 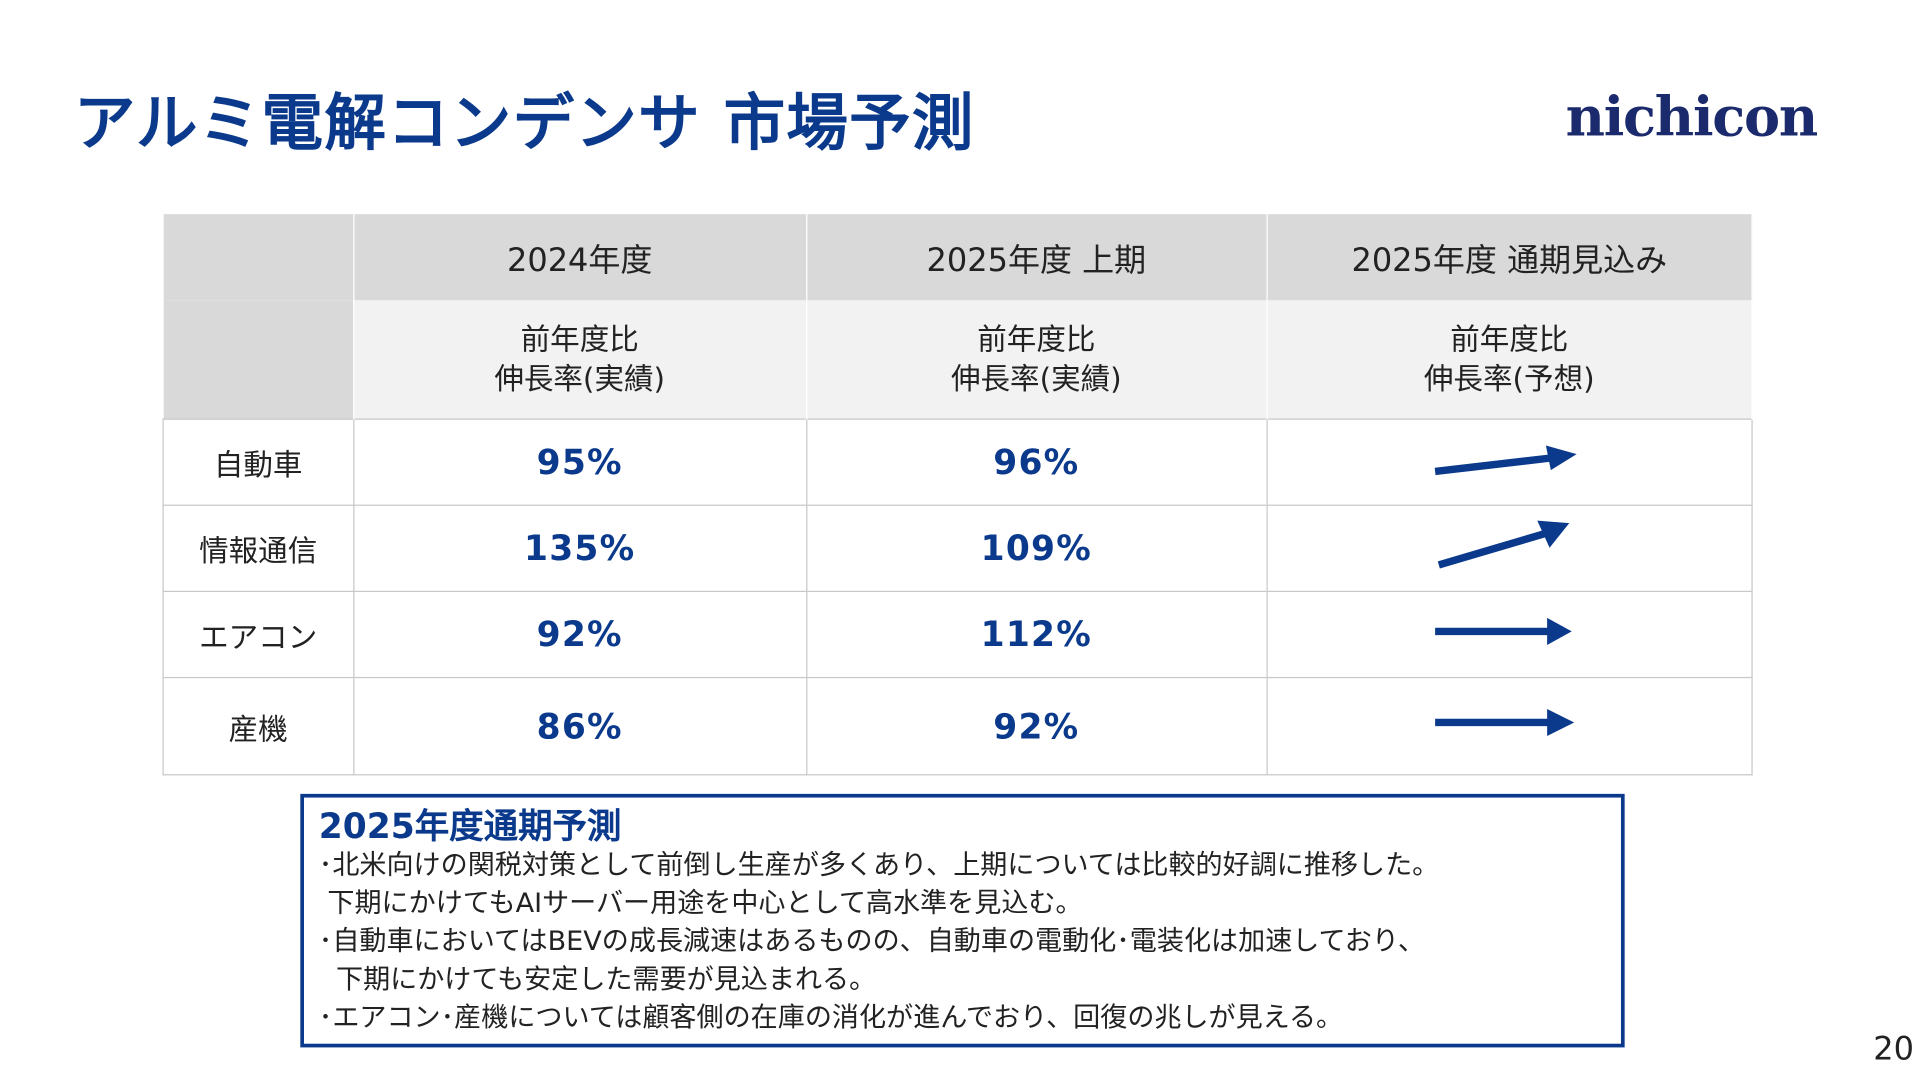 I want to click on value-fy2025-h1: 96%, so click(x=1036, y=462).